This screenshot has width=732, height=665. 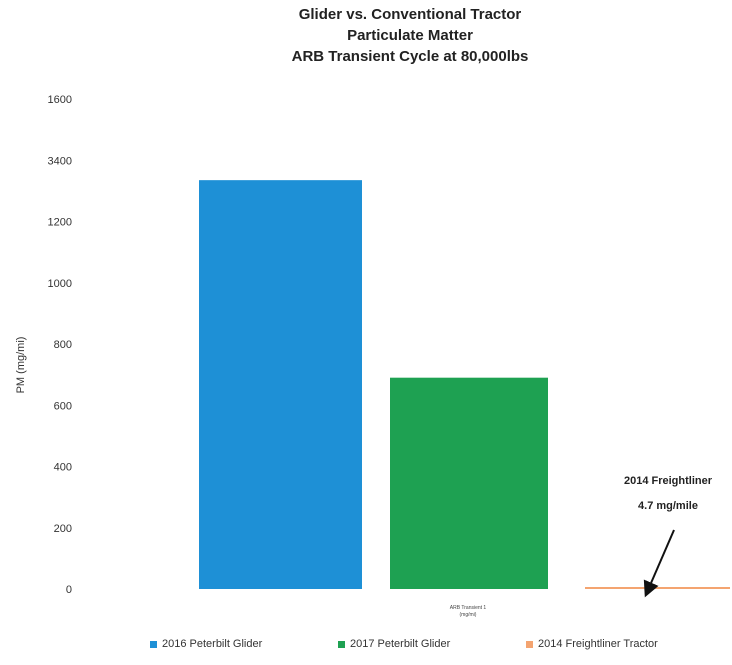 I want to click on y-tick-label: 800, so click(x=63, y=345).